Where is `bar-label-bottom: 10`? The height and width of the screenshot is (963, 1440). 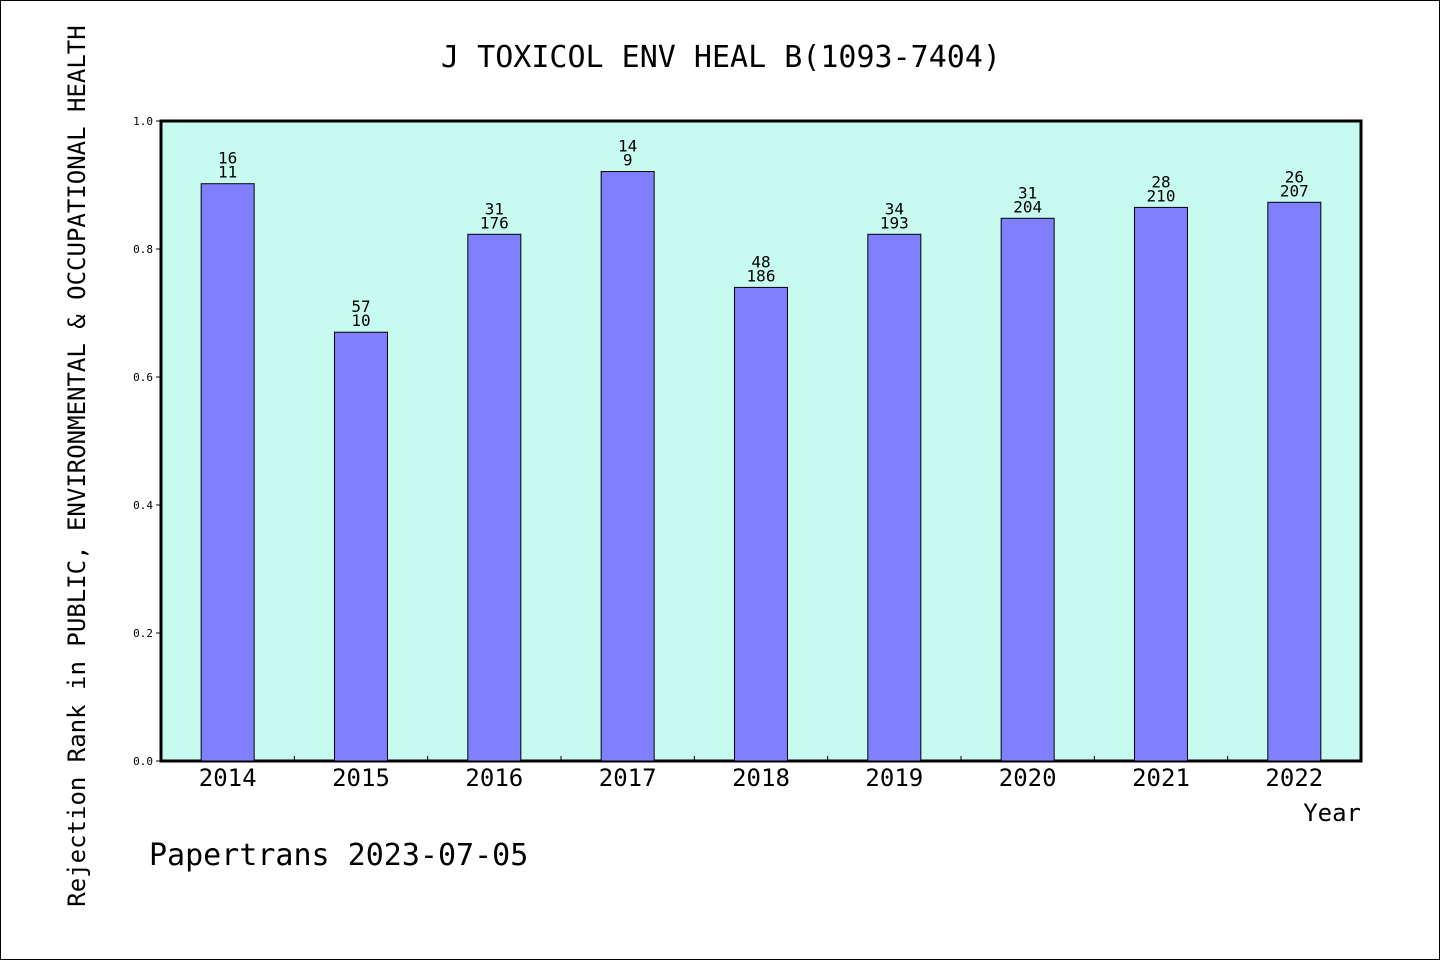
bar-label-bottom: 10 is located at coordinates (360, 320).